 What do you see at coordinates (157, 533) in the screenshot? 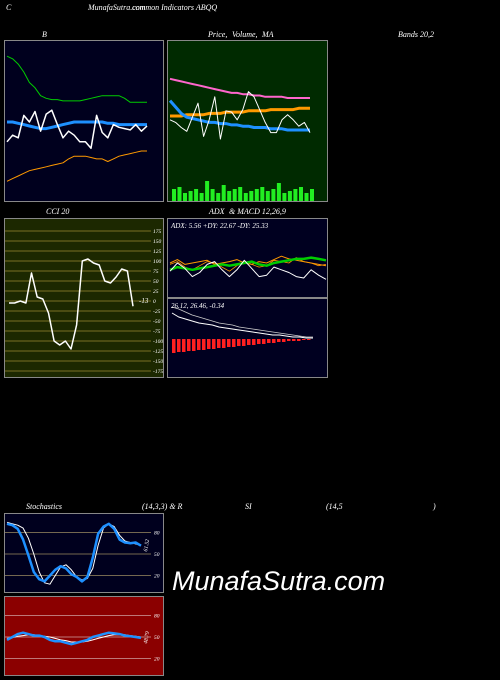
I see `stoch-tick-label: 80` at bounding box center [157, 533].